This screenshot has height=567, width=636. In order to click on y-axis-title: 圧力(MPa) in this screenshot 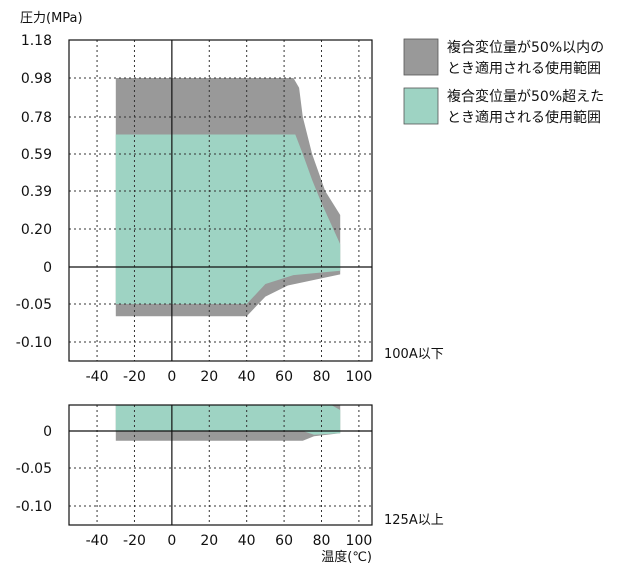, I will do `click(51, 18)`.